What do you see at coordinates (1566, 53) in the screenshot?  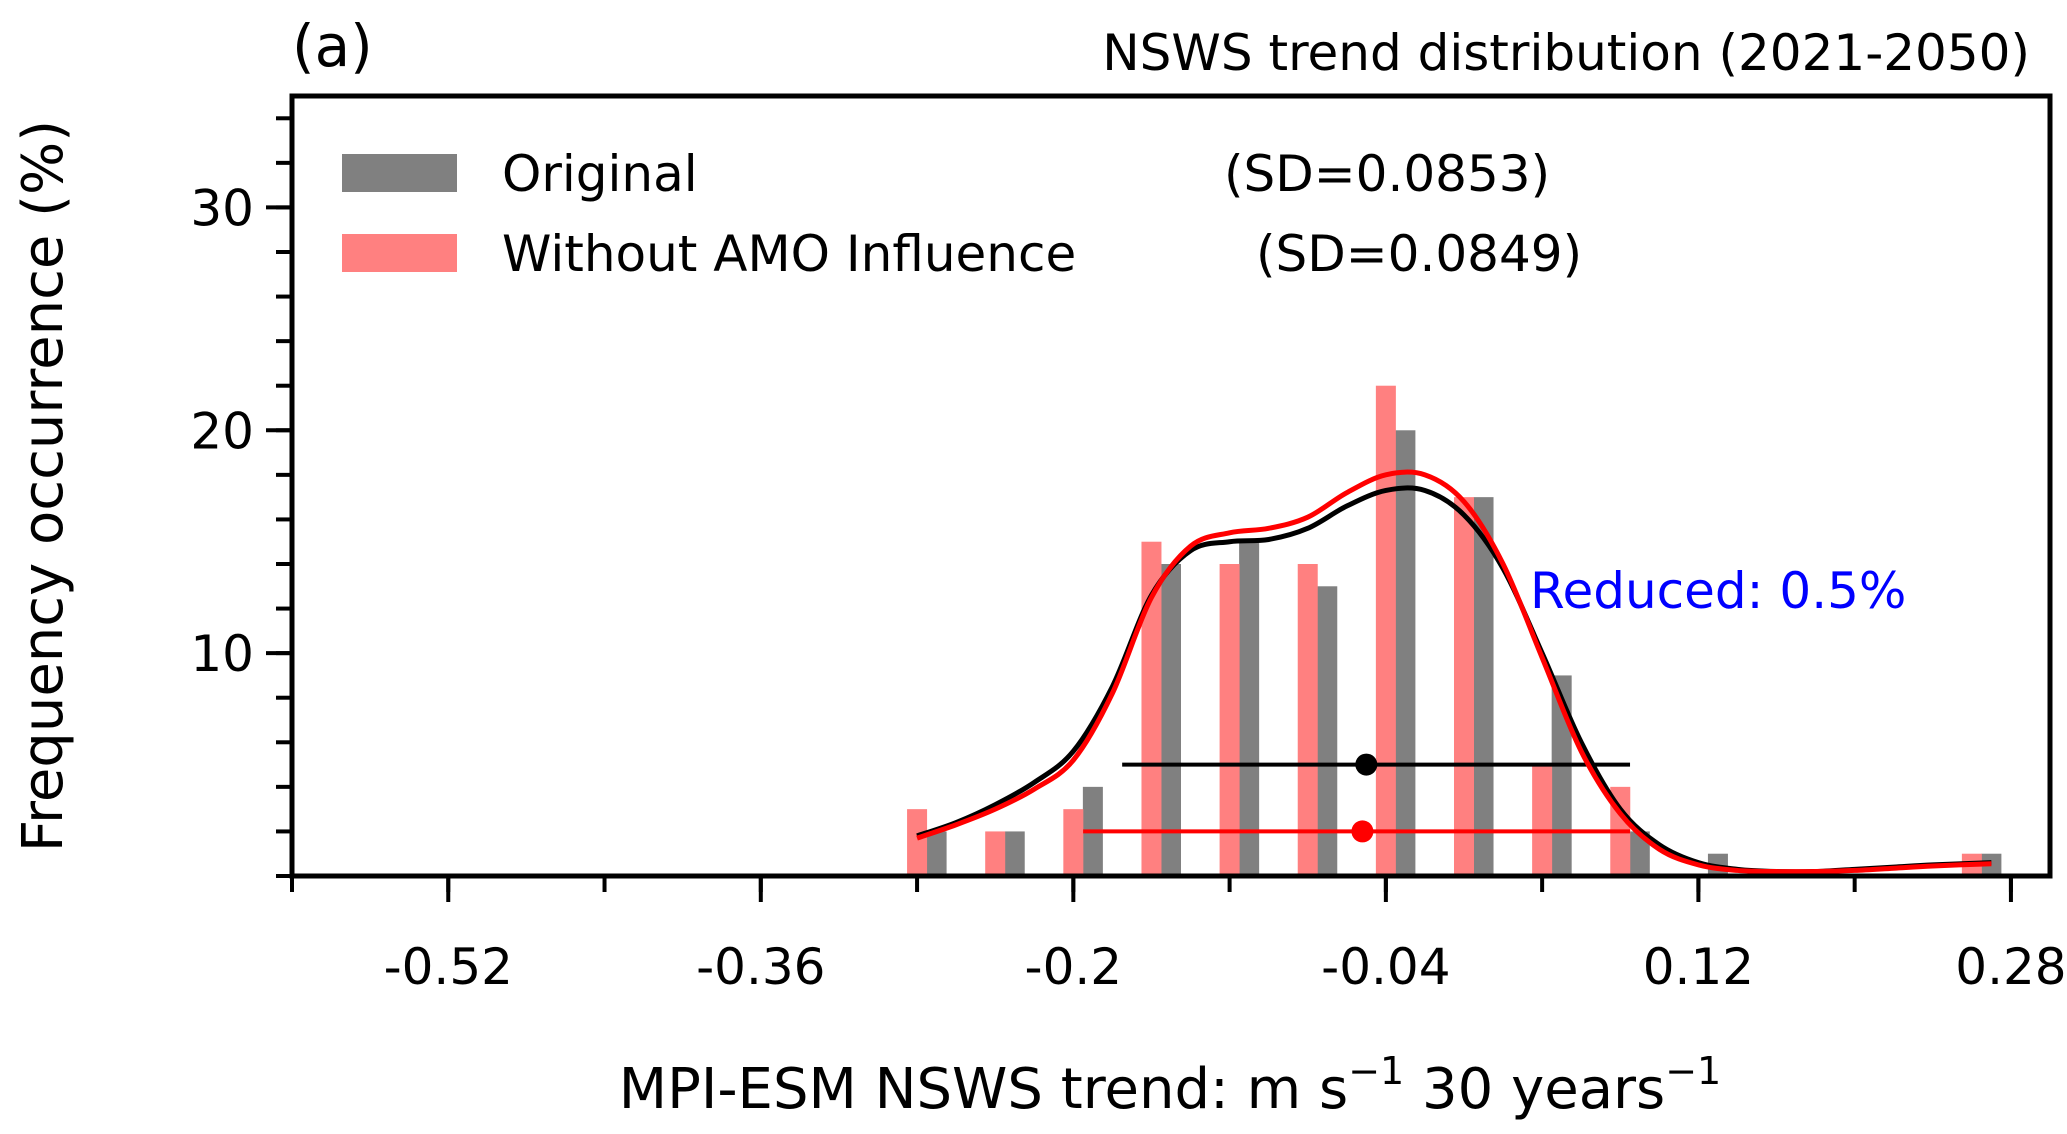 I see `chart-title: NSWS trend distribution (2021-2050)` at bounding box center [1566, 53].